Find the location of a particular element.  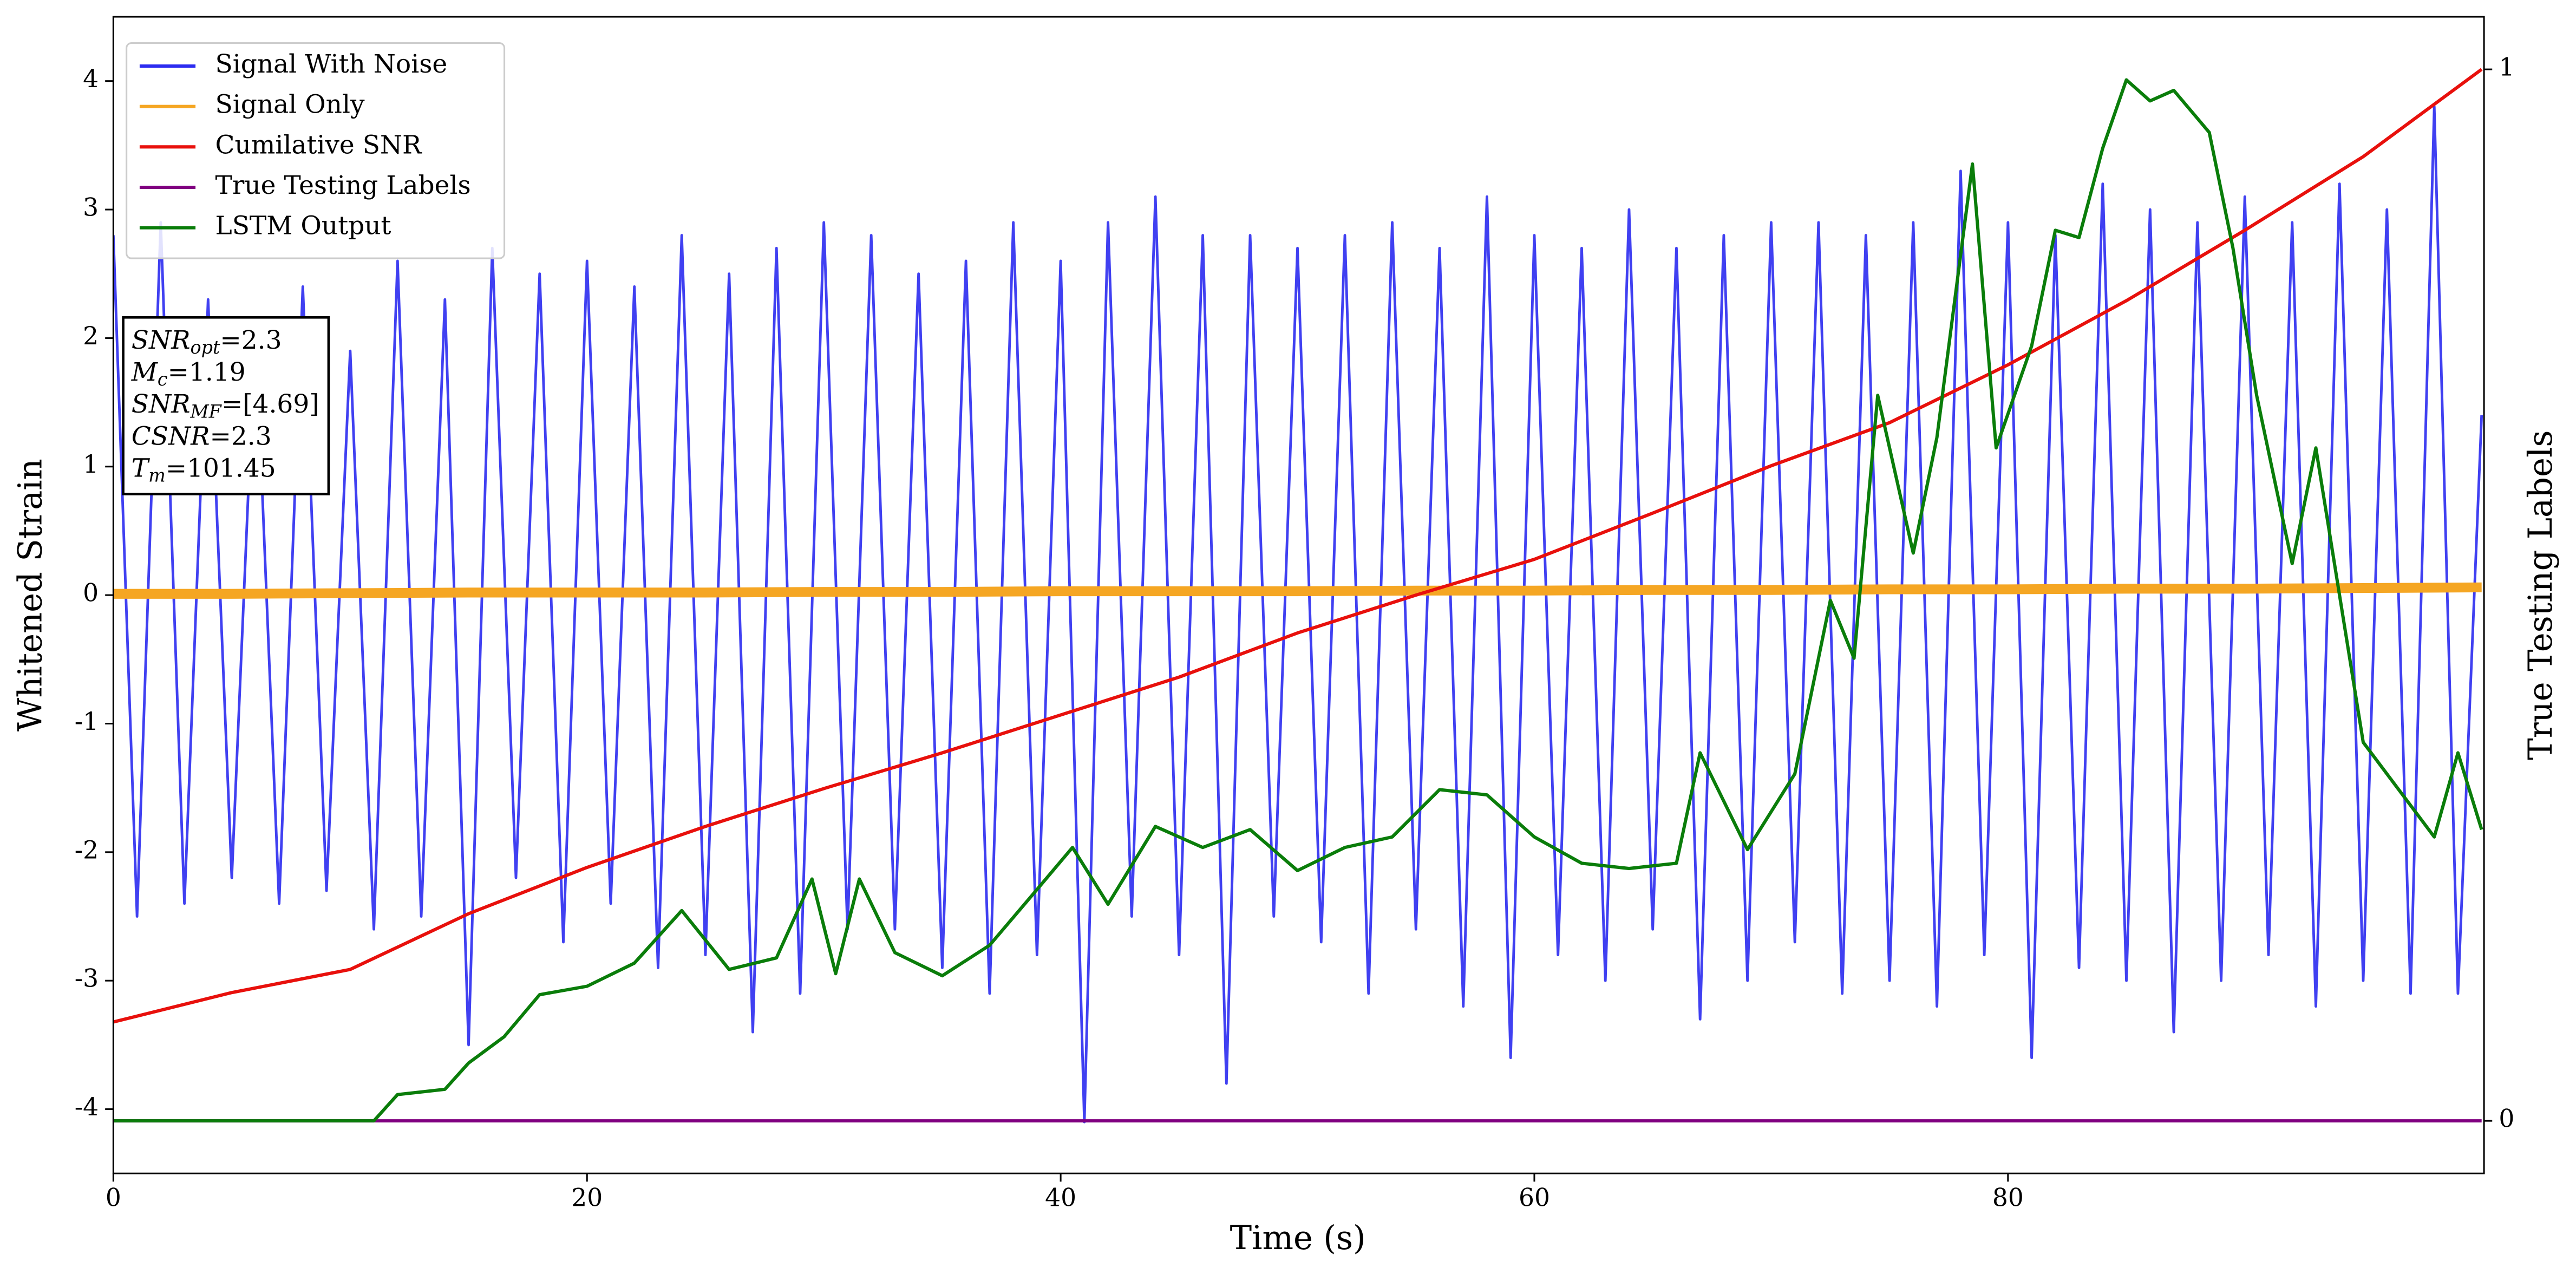

annotation-line: SNRopt=2.3 is located at coordinates (207, 341).